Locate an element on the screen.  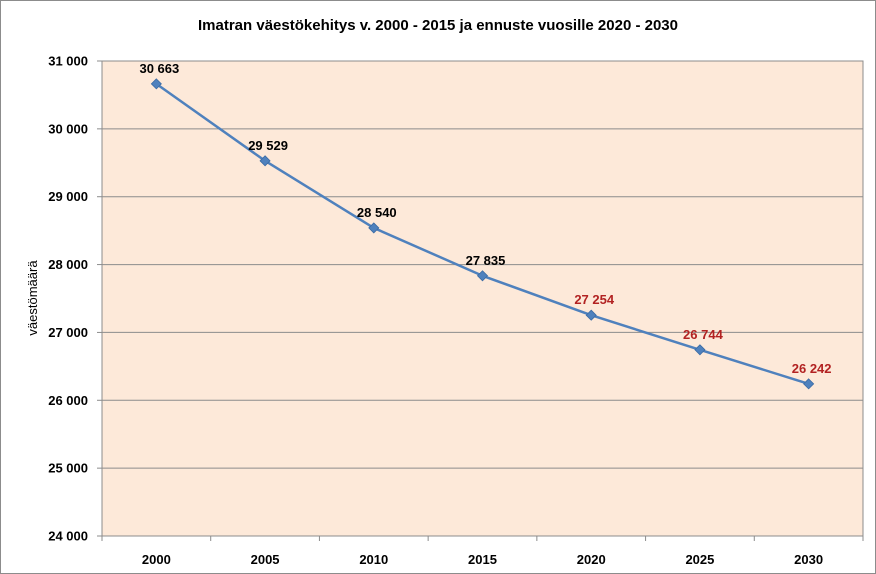
data-label: 27 254 is located at coordinates (594, 299).